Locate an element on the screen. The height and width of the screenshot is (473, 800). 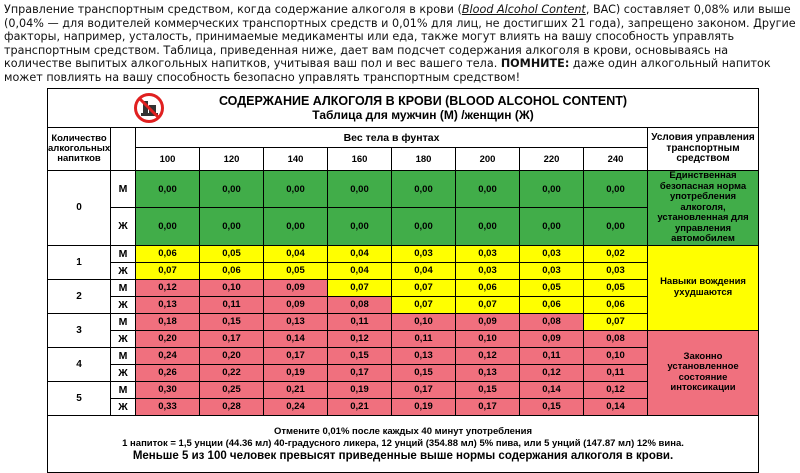
bac-cell: 0,26 is located at coordinates (167, 372).